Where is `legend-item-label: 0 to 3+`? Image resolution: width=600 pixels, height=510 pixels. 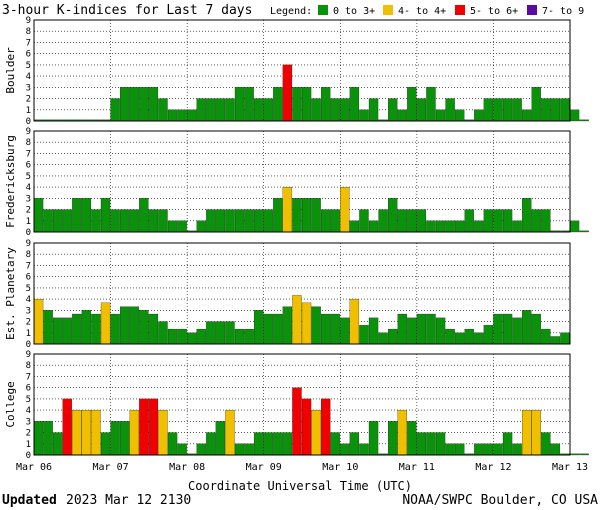
legend-item-label: 0 to 3+ is located at coordinates (354, 11).